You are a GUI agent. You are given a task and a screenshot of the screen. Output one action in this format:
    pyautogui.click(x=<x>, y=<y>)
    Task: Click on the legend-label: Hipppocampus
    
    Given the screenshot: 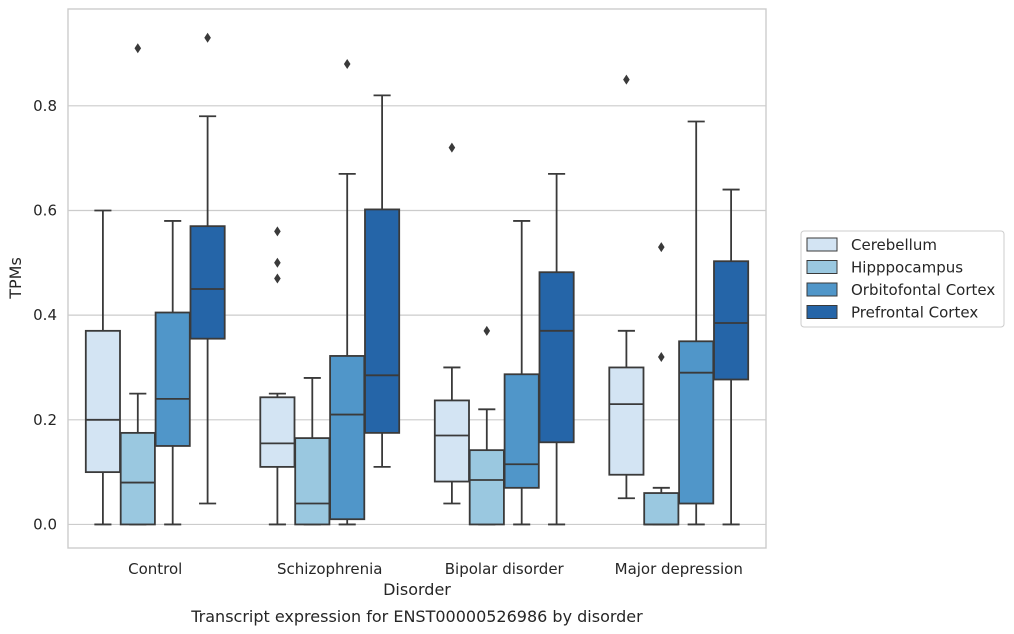 What is the action you would take?
    pyautogui.click(x=907, y=268)
    